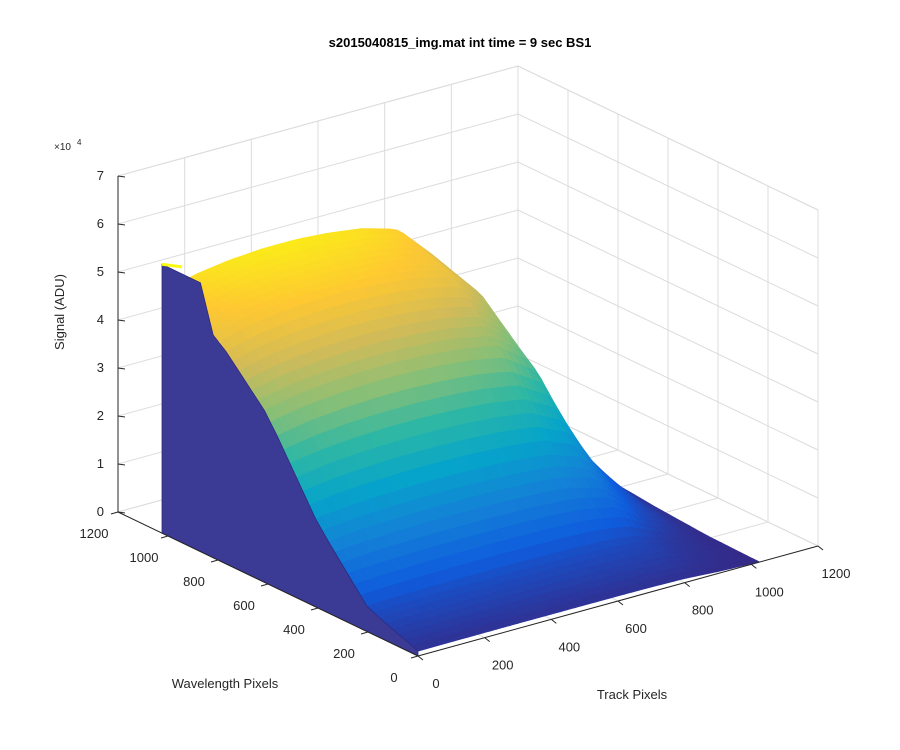 This screenshot has width=900, height=750. What do you see at coordinates (769, 591) in the screenshot?
I see `x-tick-label: 1000` at bounding box center [769, 591].